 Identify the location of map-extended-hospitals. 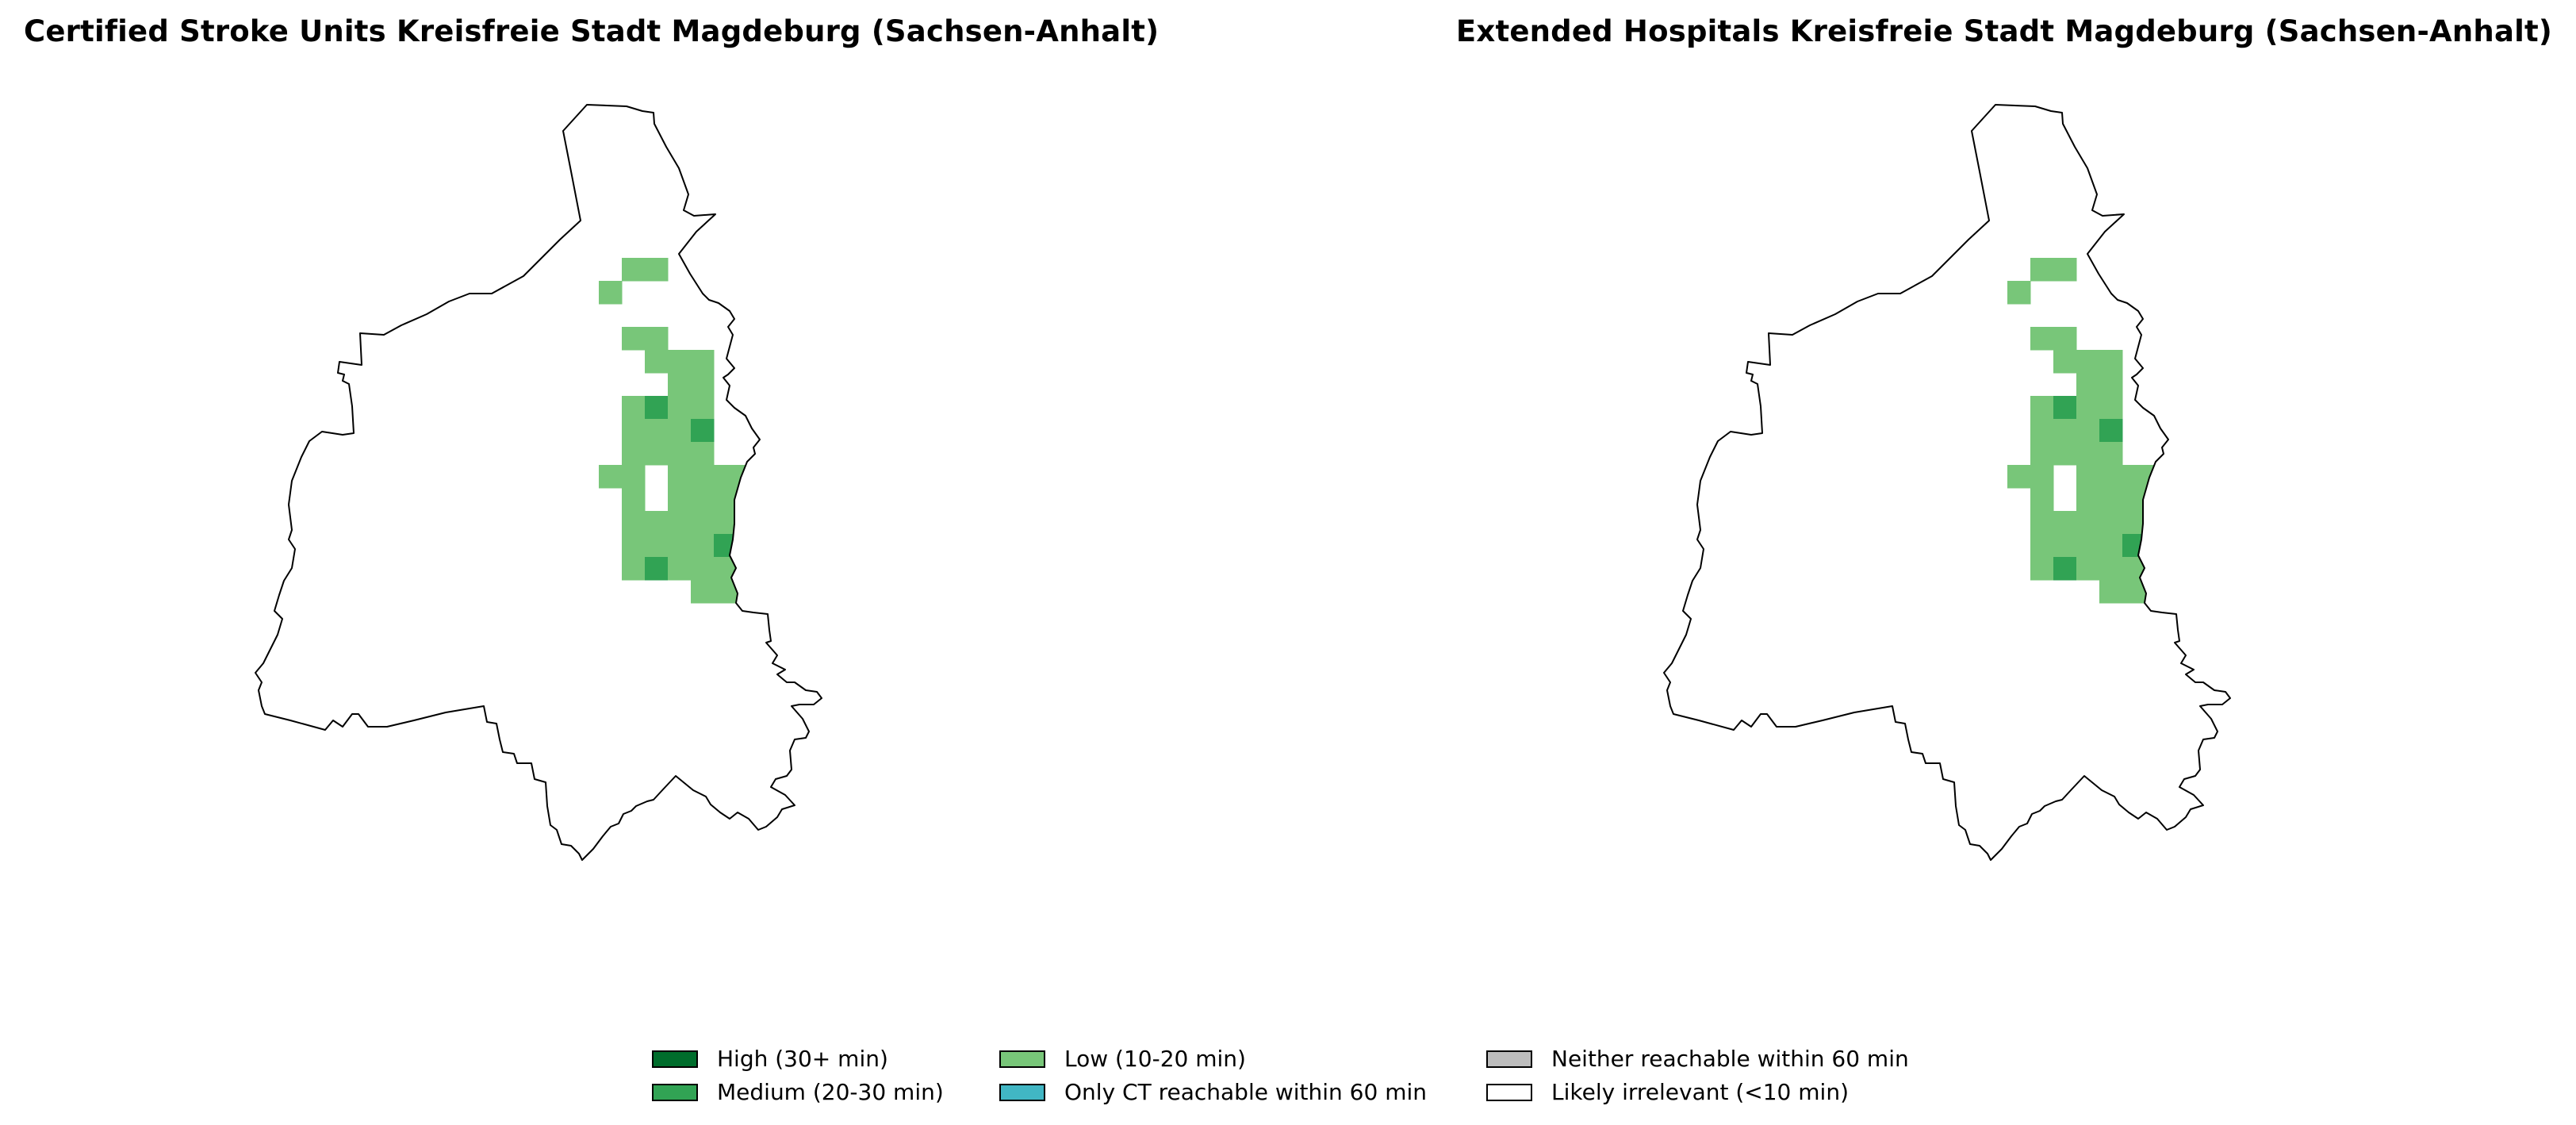
(1947, 482).